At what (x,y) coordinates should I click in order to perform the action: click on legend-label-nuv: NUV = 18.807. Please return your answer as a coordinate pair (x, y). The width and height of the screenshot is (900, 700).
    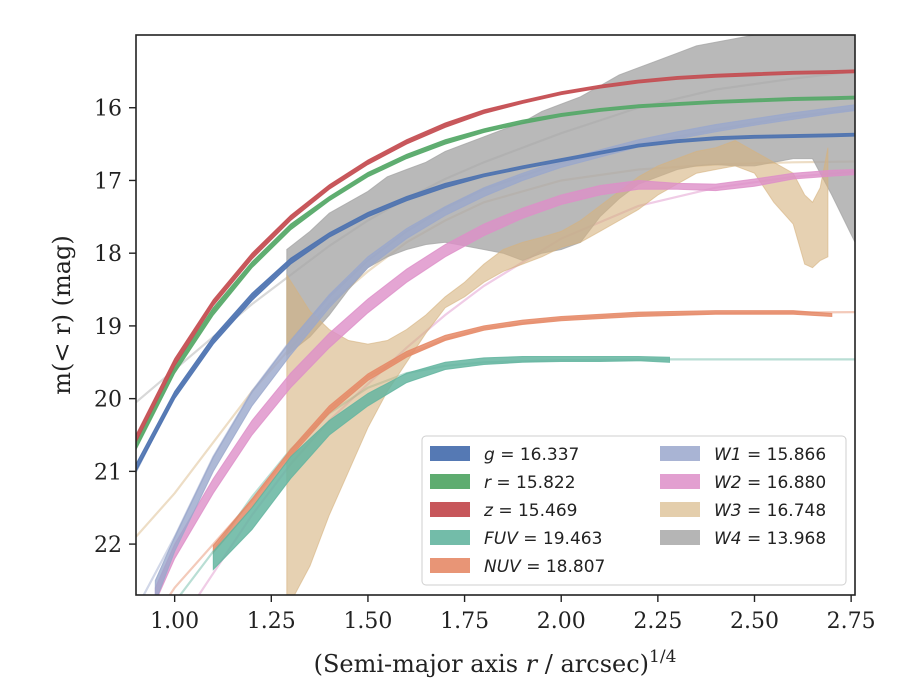
    Looking at the image, I should click on (544, 567).